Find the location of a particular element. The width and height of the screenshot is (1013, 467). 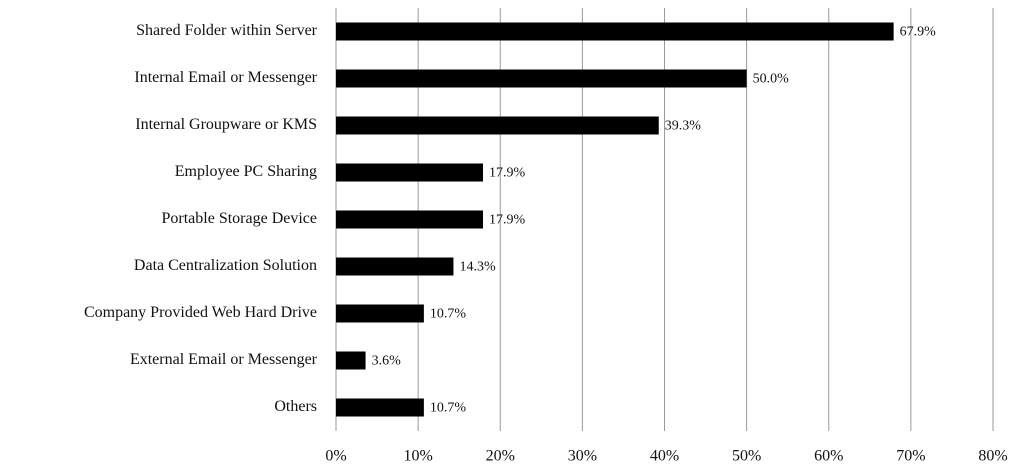

y-tick-label: Portable Storage Device is located at coordinates (240, 218).